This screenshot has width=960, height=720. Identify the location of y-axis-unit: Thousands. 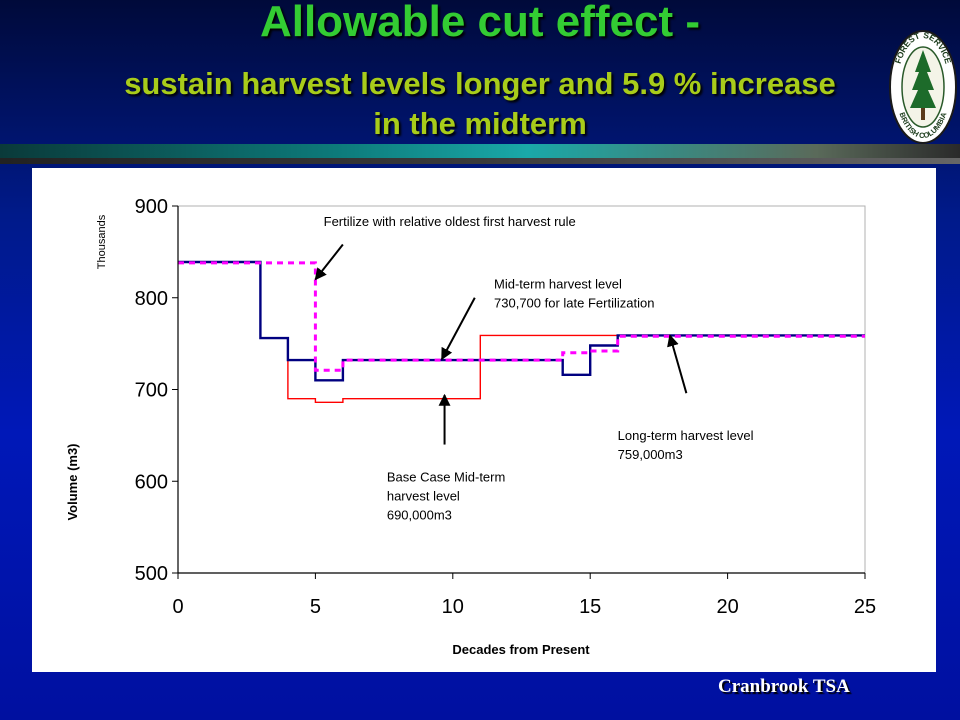
(102, 241).